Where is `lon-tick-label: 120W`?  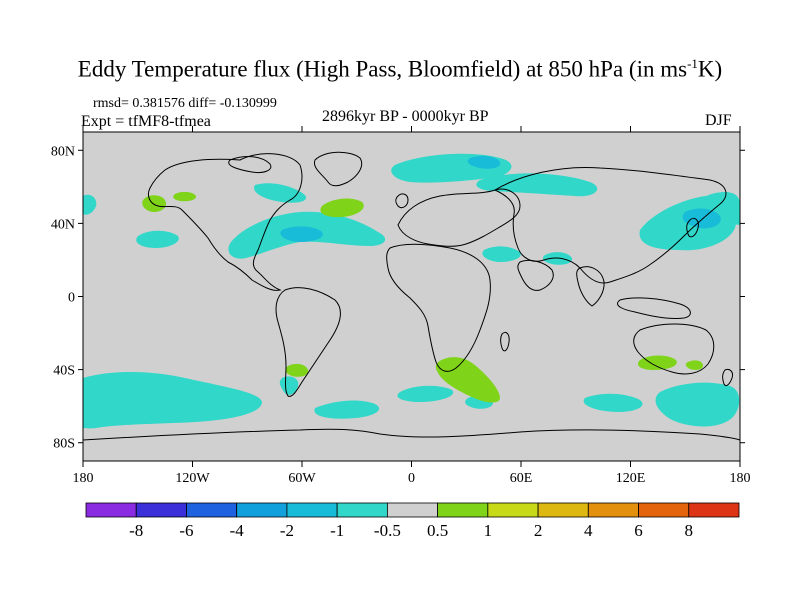
lon-tick-label: 120W is located at coordinates (192, 478).